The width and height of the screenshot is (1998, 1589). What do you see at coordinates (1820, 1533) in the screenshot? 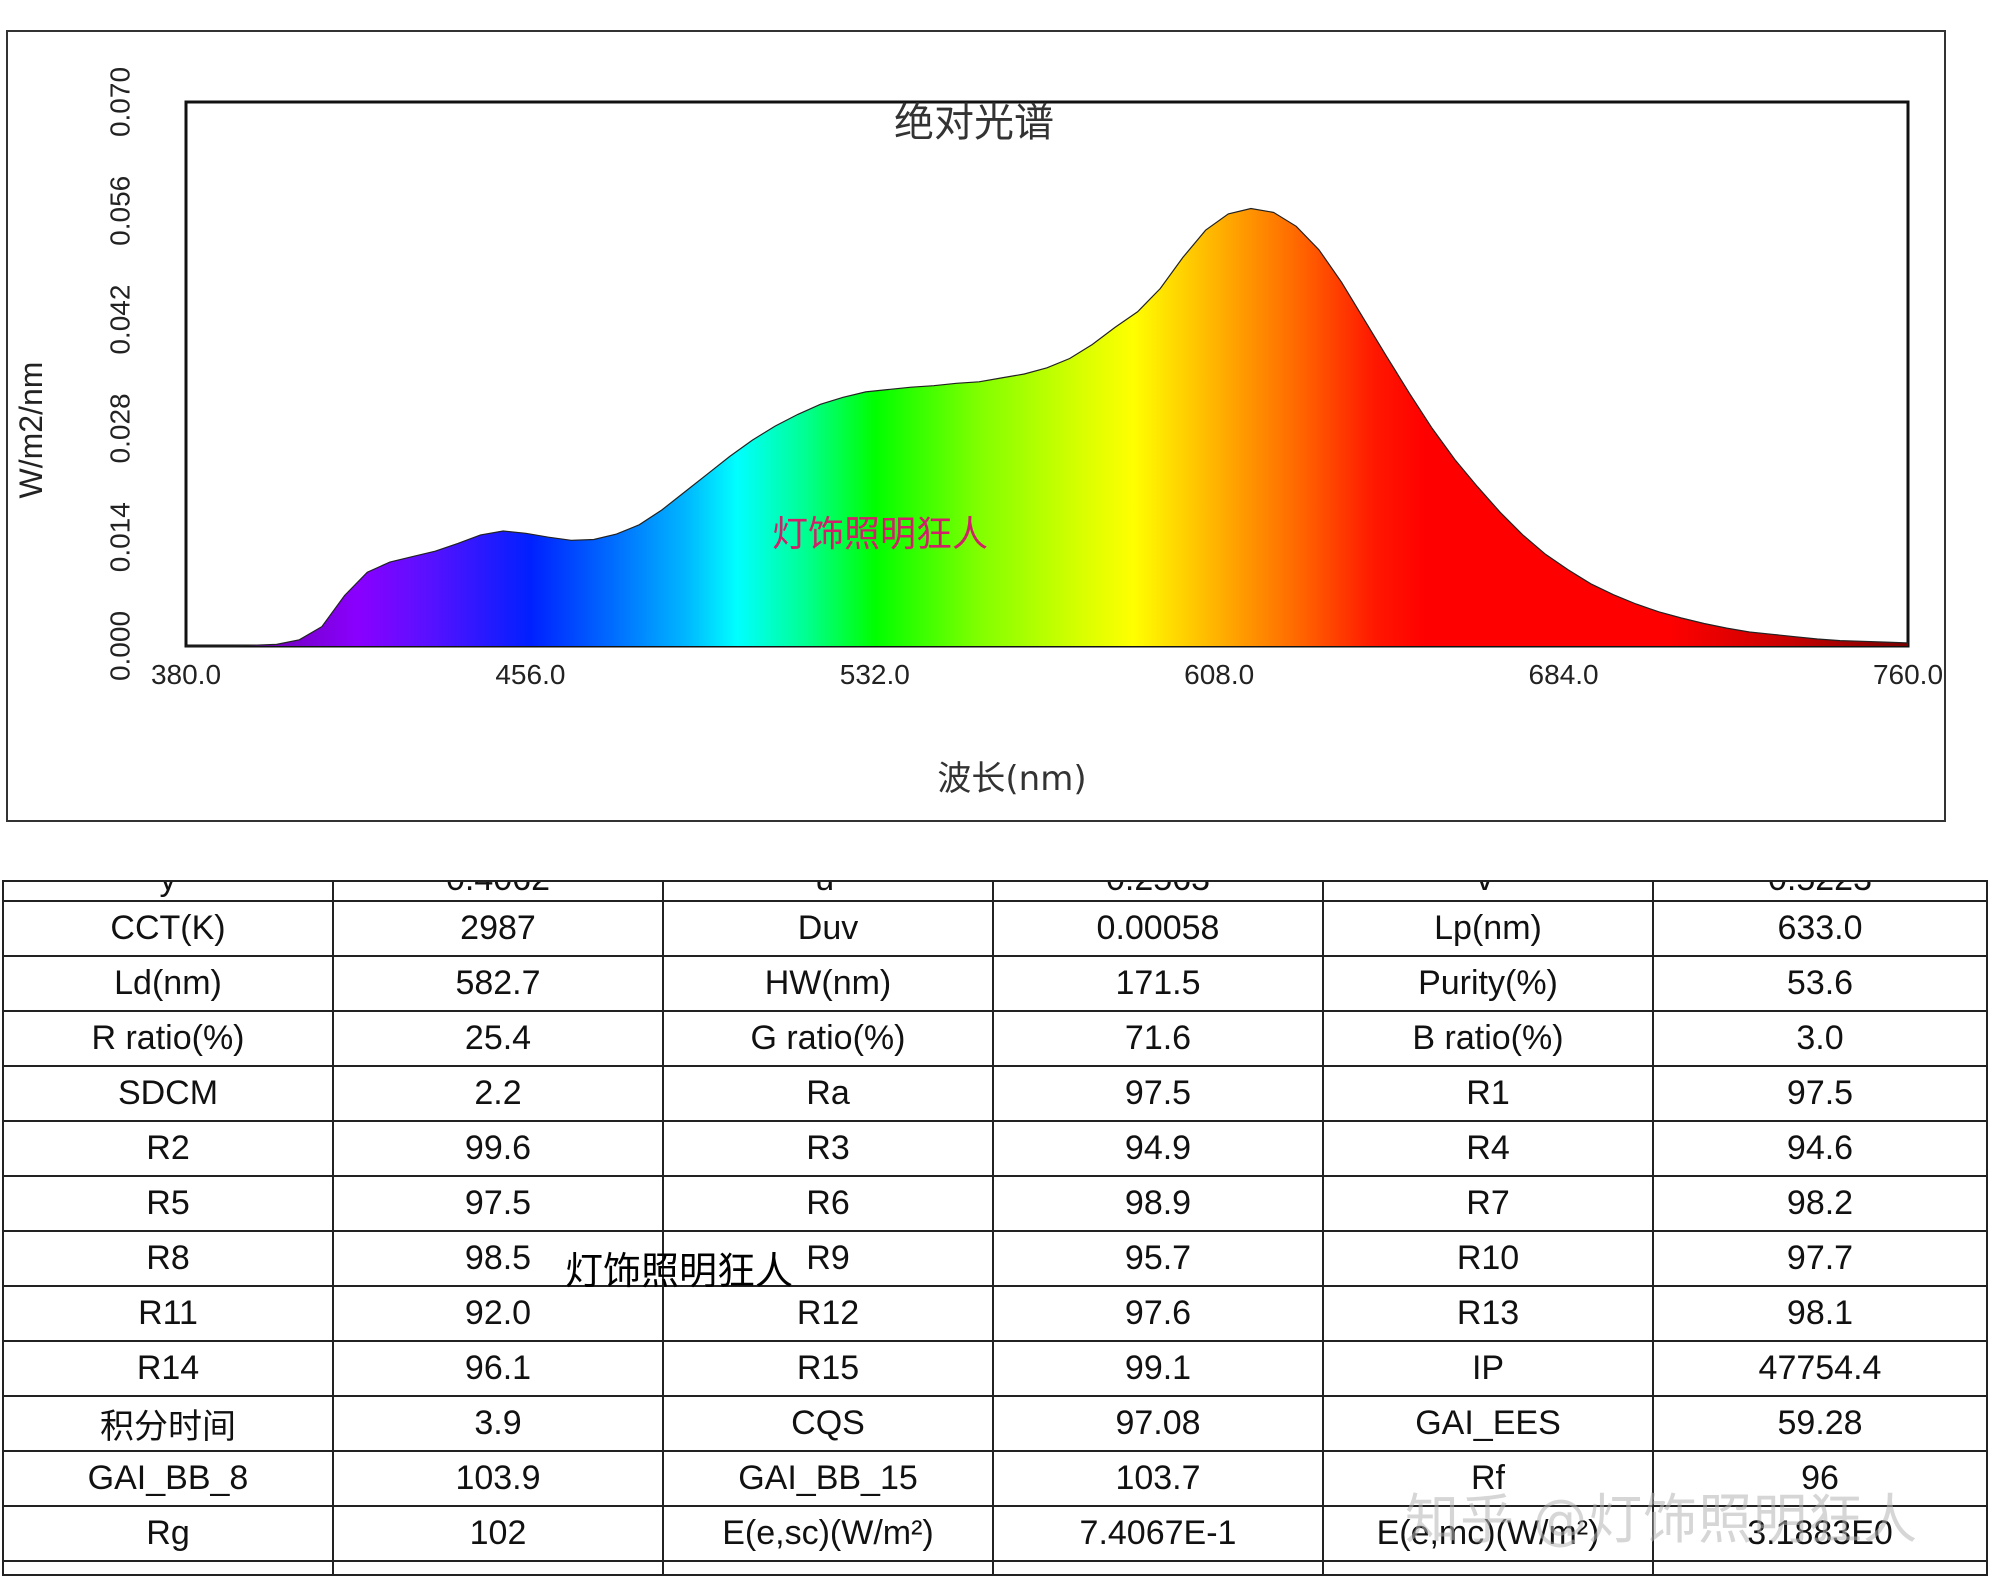
I see `parameter-value-cell: 3.1883E0` at bounding box center [1820, 1533].